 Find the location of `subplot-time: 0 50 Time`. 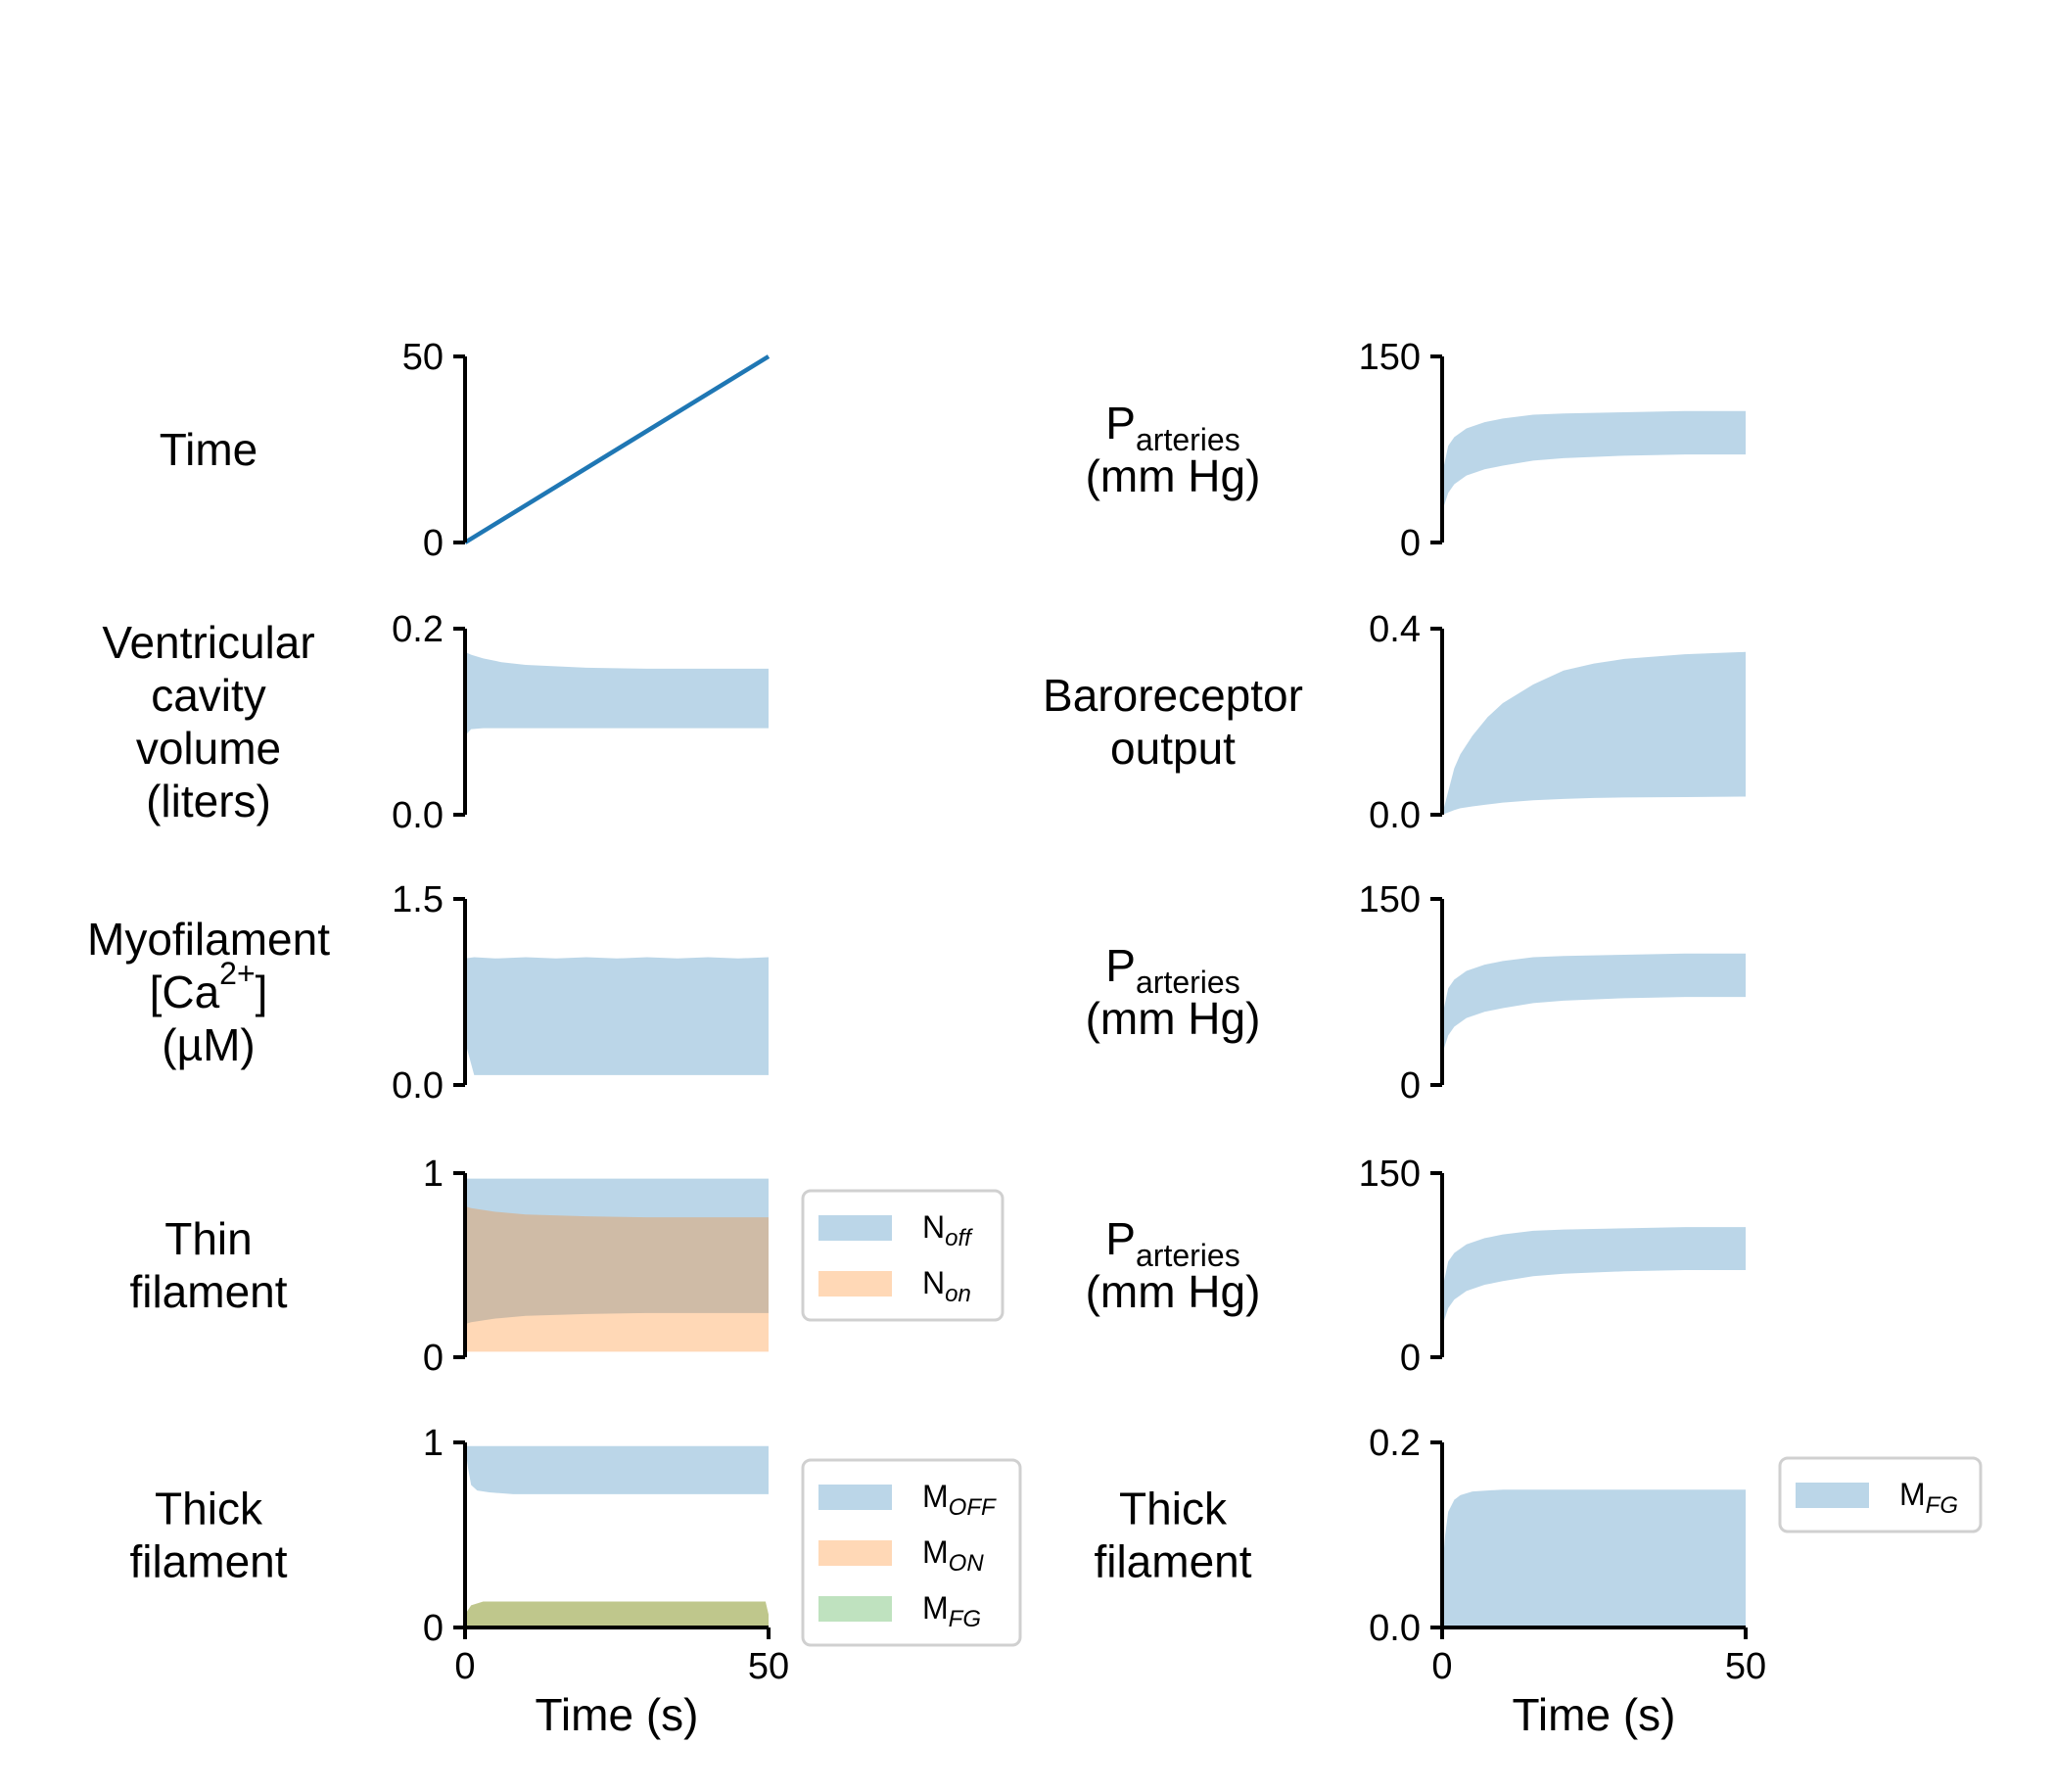

subplot-time: 0 50 Time is located at coordinates (465, 450).